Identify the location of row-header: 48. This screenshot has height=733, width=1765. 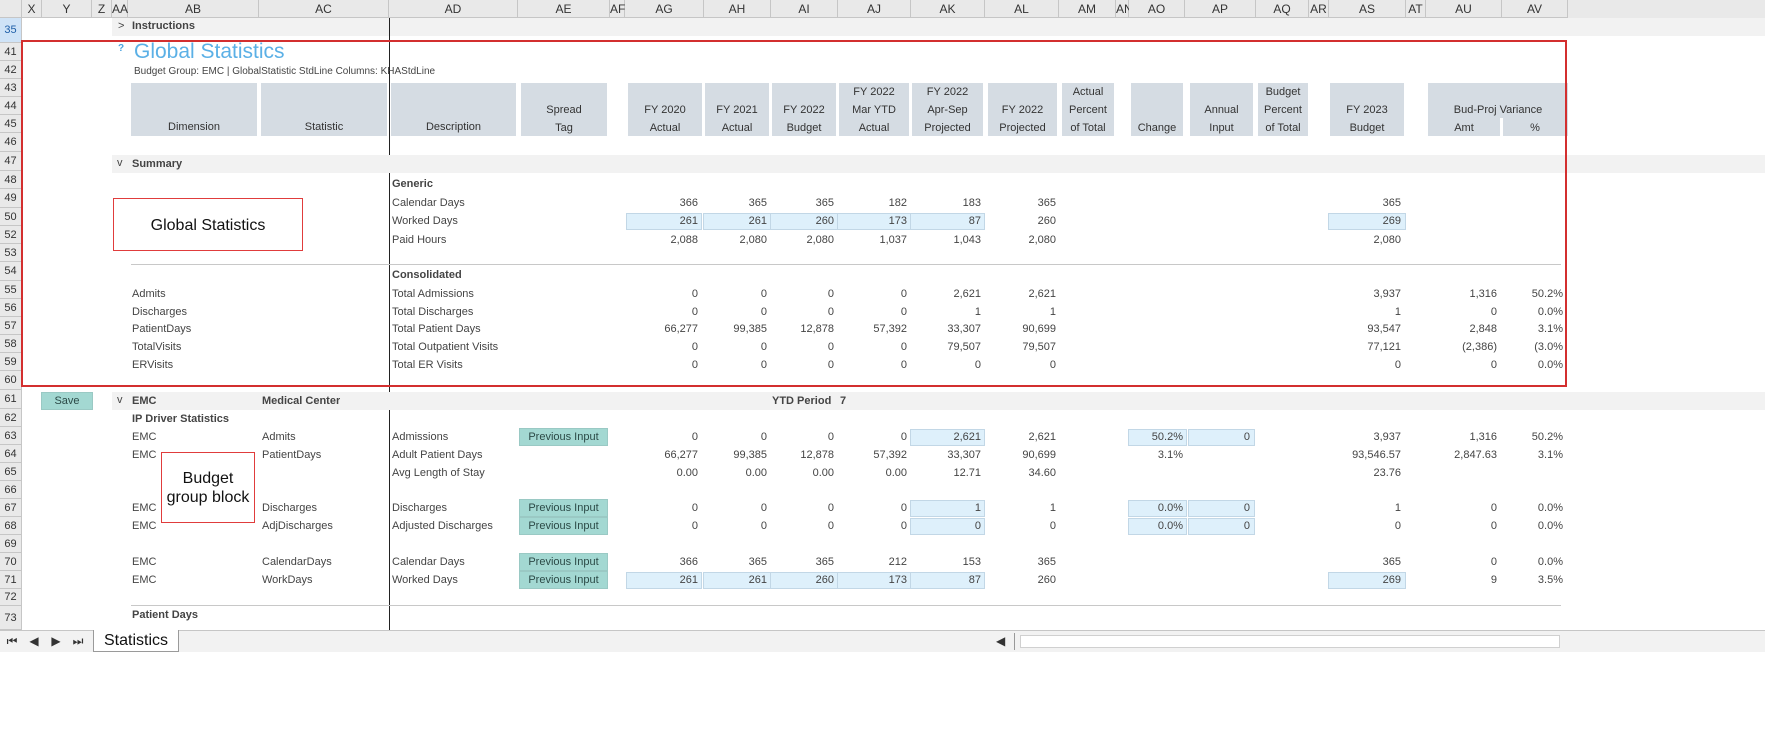
(11, 180).